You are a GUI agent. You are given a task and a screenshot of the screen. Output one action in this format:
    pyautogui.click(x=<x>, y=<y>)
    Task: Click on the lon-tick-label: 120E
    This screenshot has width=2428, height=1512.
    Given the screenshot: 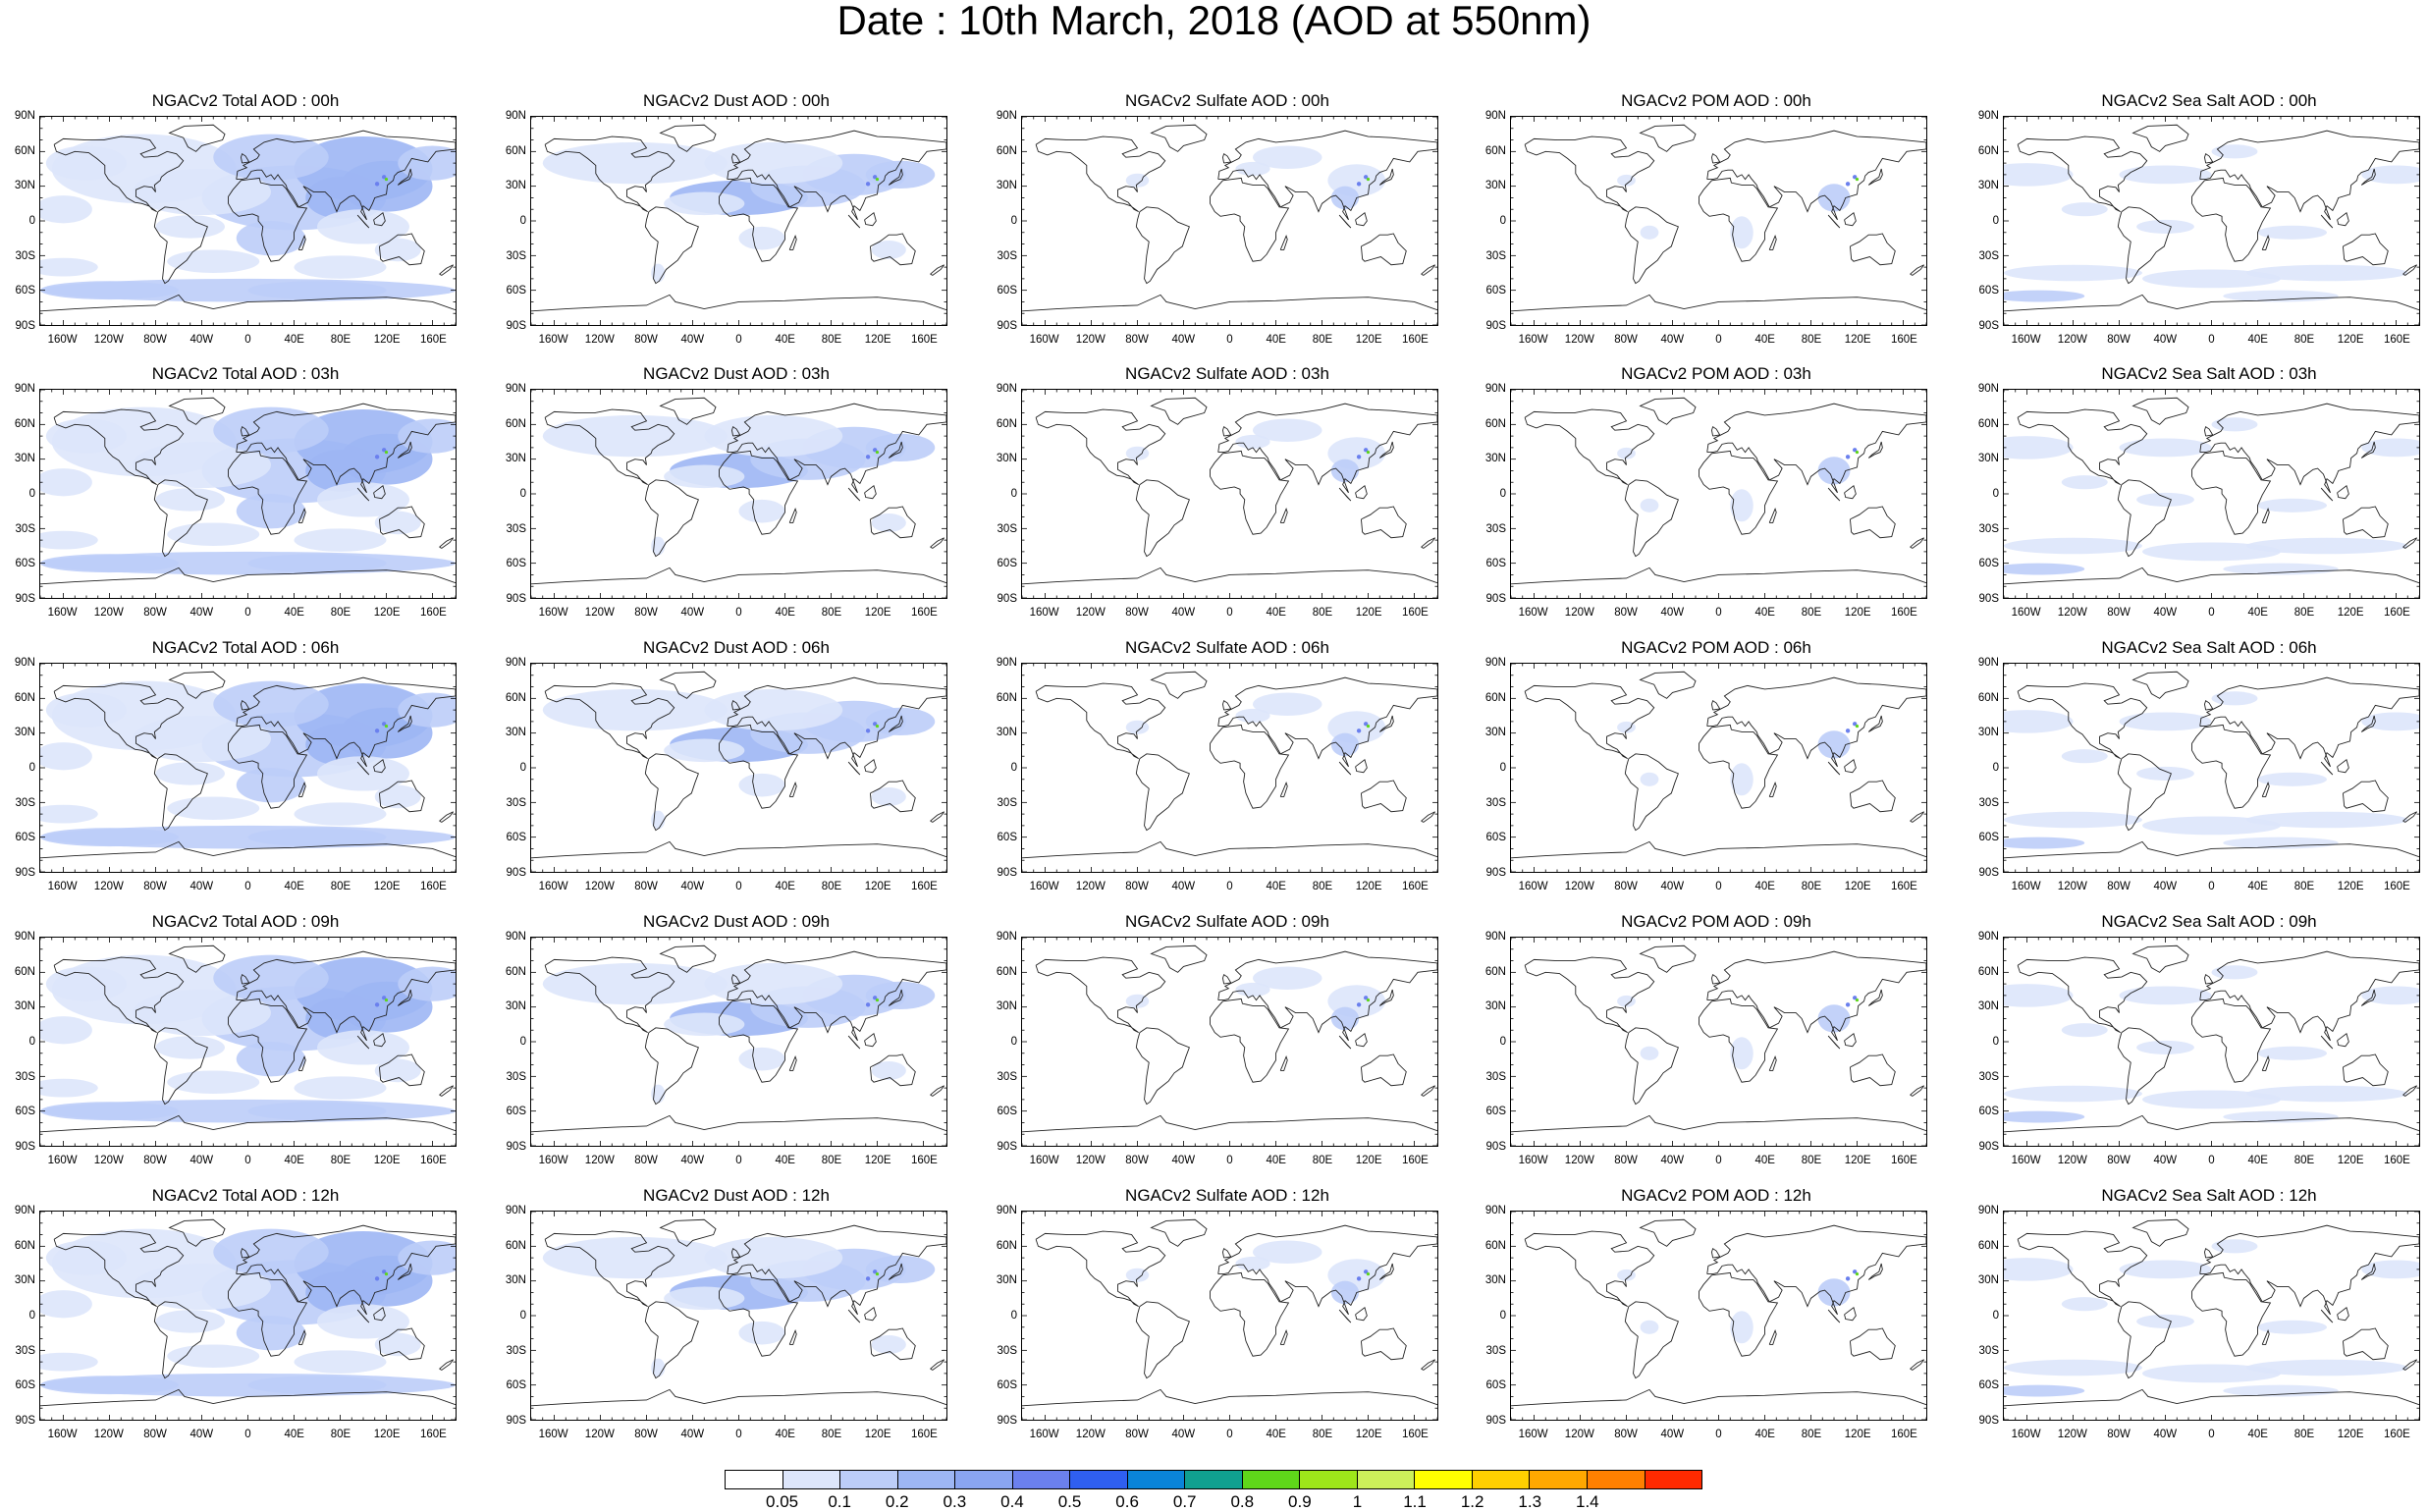 What is the action you would take?
    pyautogui.click(x=878, y=340)
    